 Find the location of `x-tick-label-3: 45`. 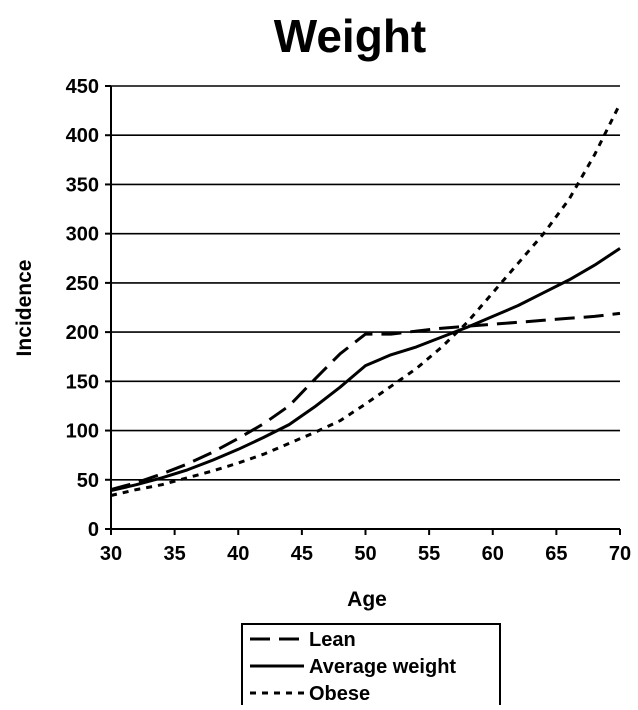

x-tick-label-3: 45 is located at coordinates (302, 554).